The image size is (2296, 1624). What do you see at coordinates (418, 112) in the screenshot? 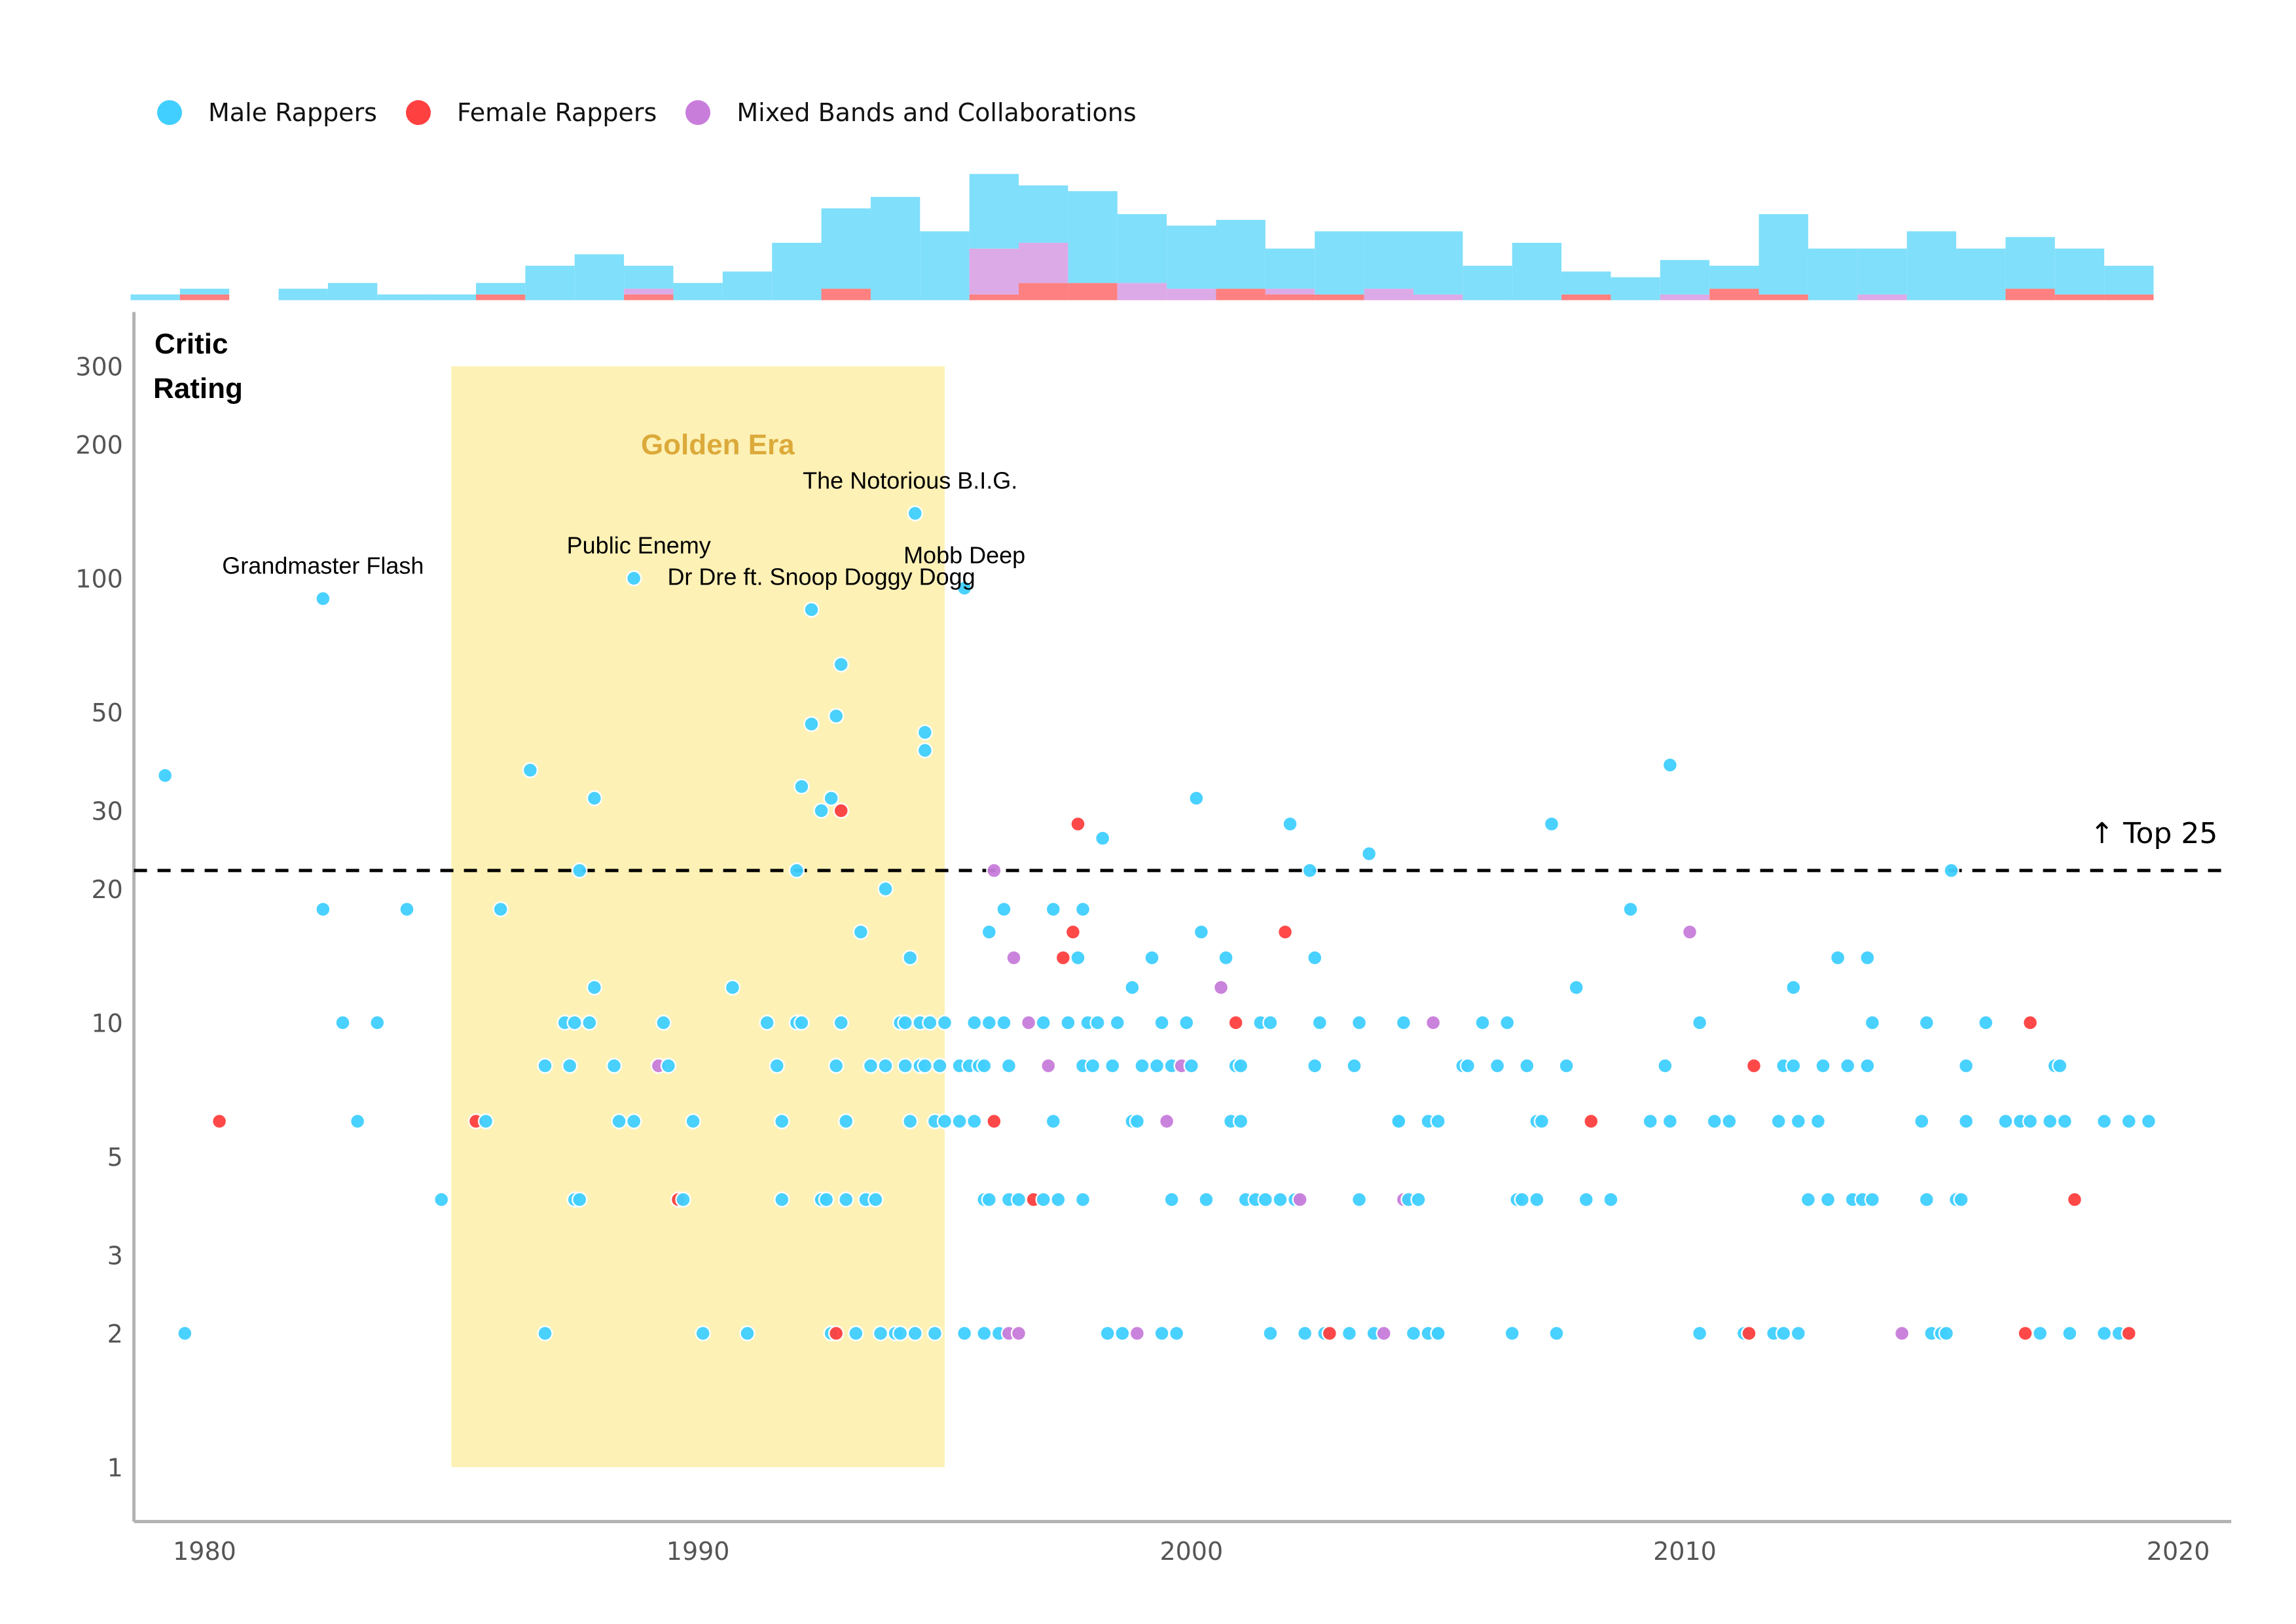
I see `legend-marker-female` at bounding box center [418, 112].